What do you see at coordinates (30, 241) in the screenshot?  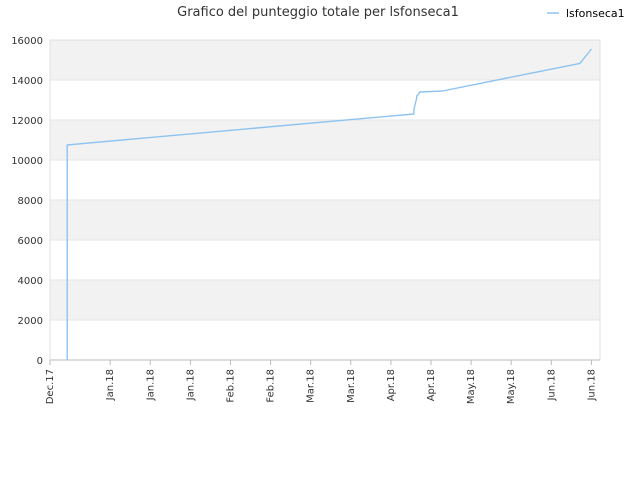 I see `y-tick-label: 6000` at bounding box center [30, 241].